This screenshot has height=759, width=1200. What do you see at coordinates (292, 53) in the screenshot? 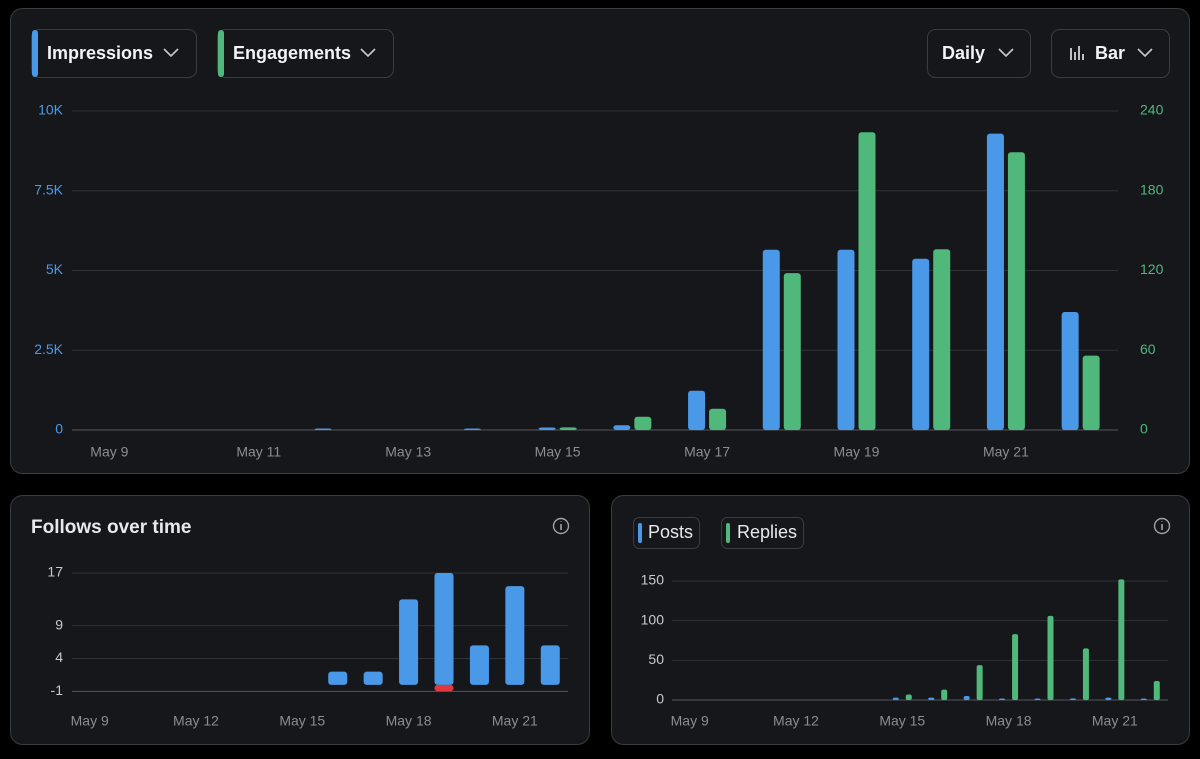
I see `button-label: Engagements` at bounding box center [292, 53].